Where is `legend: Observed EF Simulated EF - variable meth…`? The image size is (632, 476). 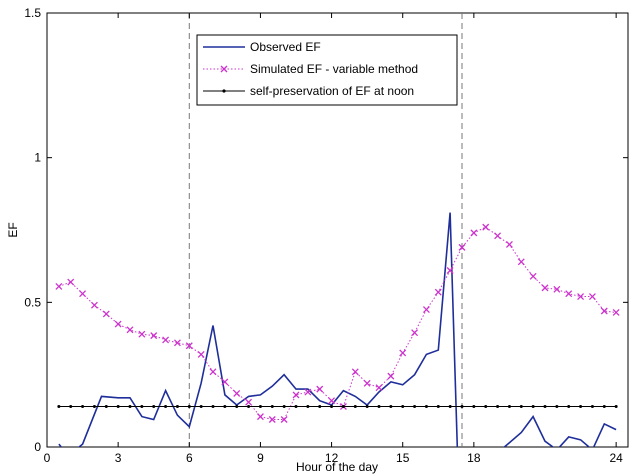 legend: Observed EF Simulated EF - variable meth… is located at coordinates (327, 70).